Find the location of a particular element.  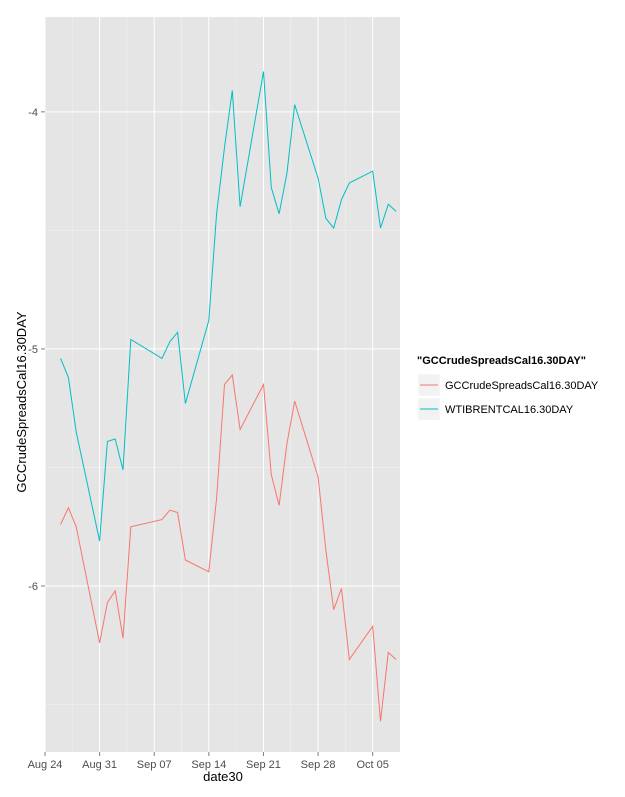

x-tick-label: Oct 05 is located at coordinates (372, 765).